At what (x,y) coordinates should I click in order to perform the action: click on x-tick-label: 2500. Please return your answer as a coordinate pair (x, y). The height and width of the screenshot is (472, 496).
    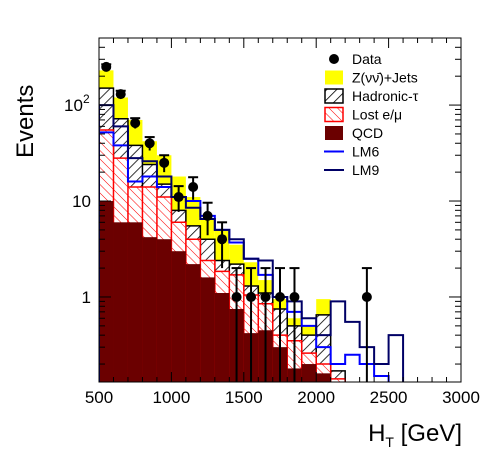
    Looking at the image, I should click on (389, 397).